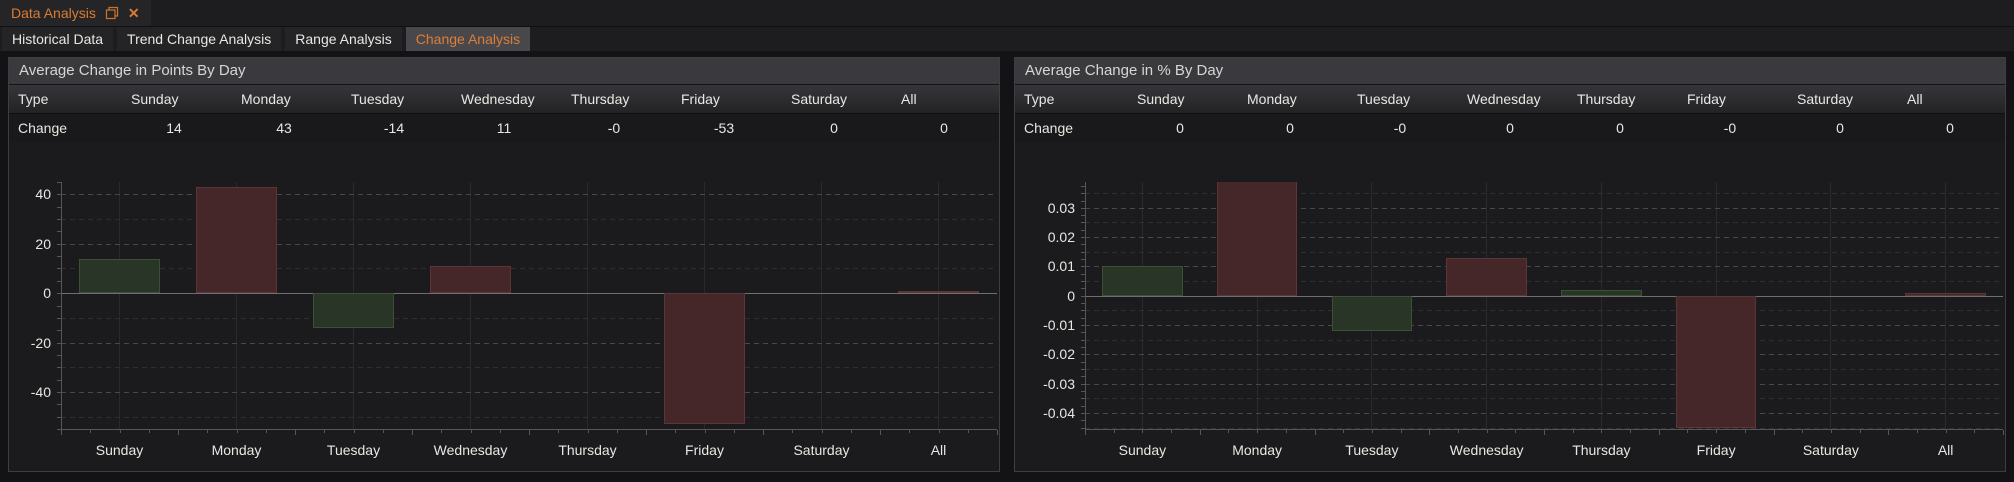  Describe the element at coordinates (133, 13) in the screenshot. I see `close-icon: ✕` at that location.